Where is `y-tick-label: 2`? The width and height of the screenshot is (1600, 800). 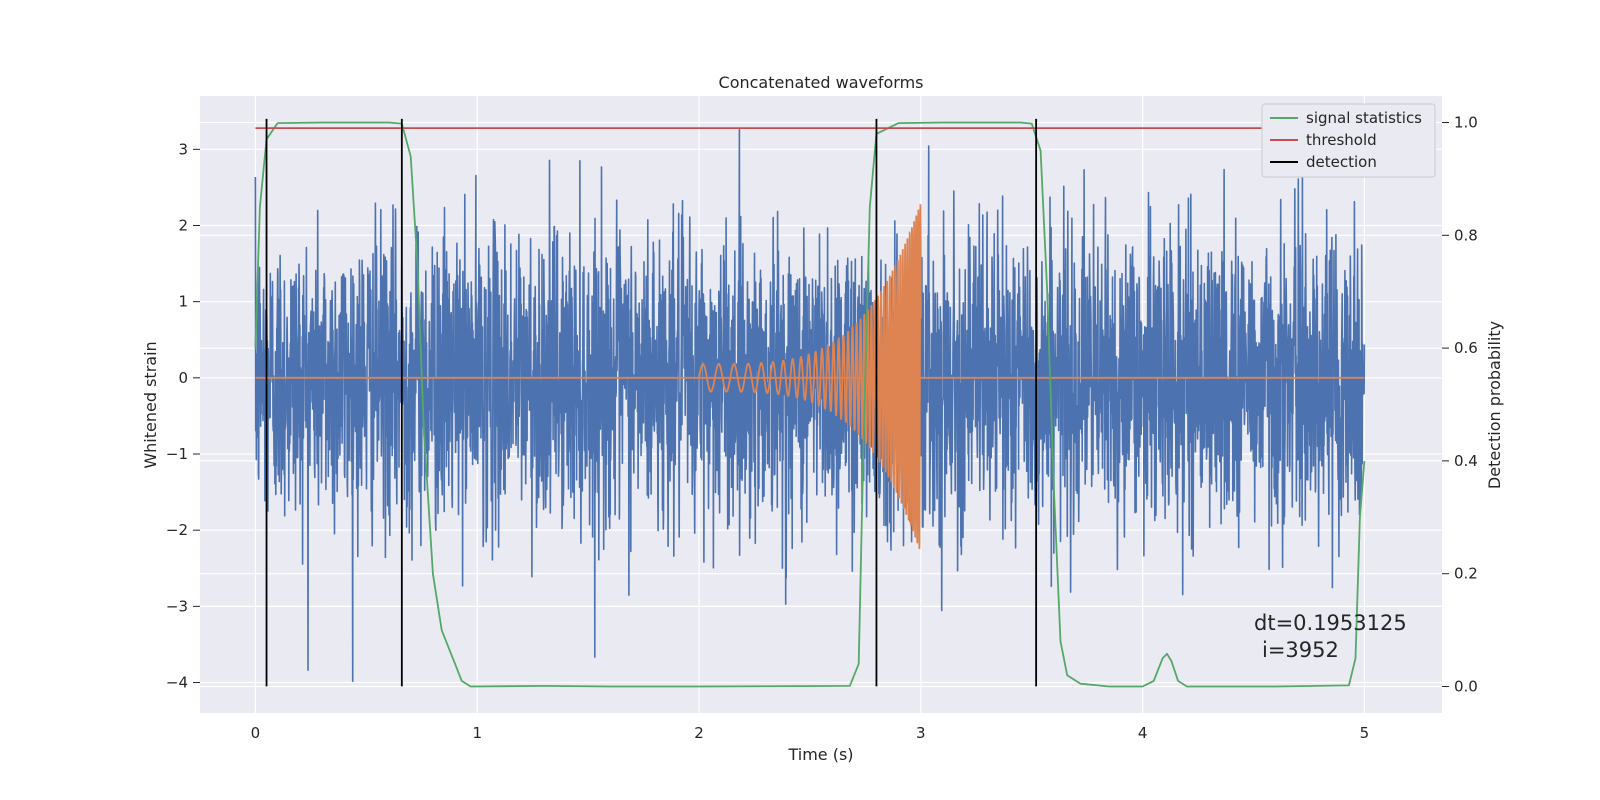 y-tick-label: 2 is located at coordinates (183, 225).